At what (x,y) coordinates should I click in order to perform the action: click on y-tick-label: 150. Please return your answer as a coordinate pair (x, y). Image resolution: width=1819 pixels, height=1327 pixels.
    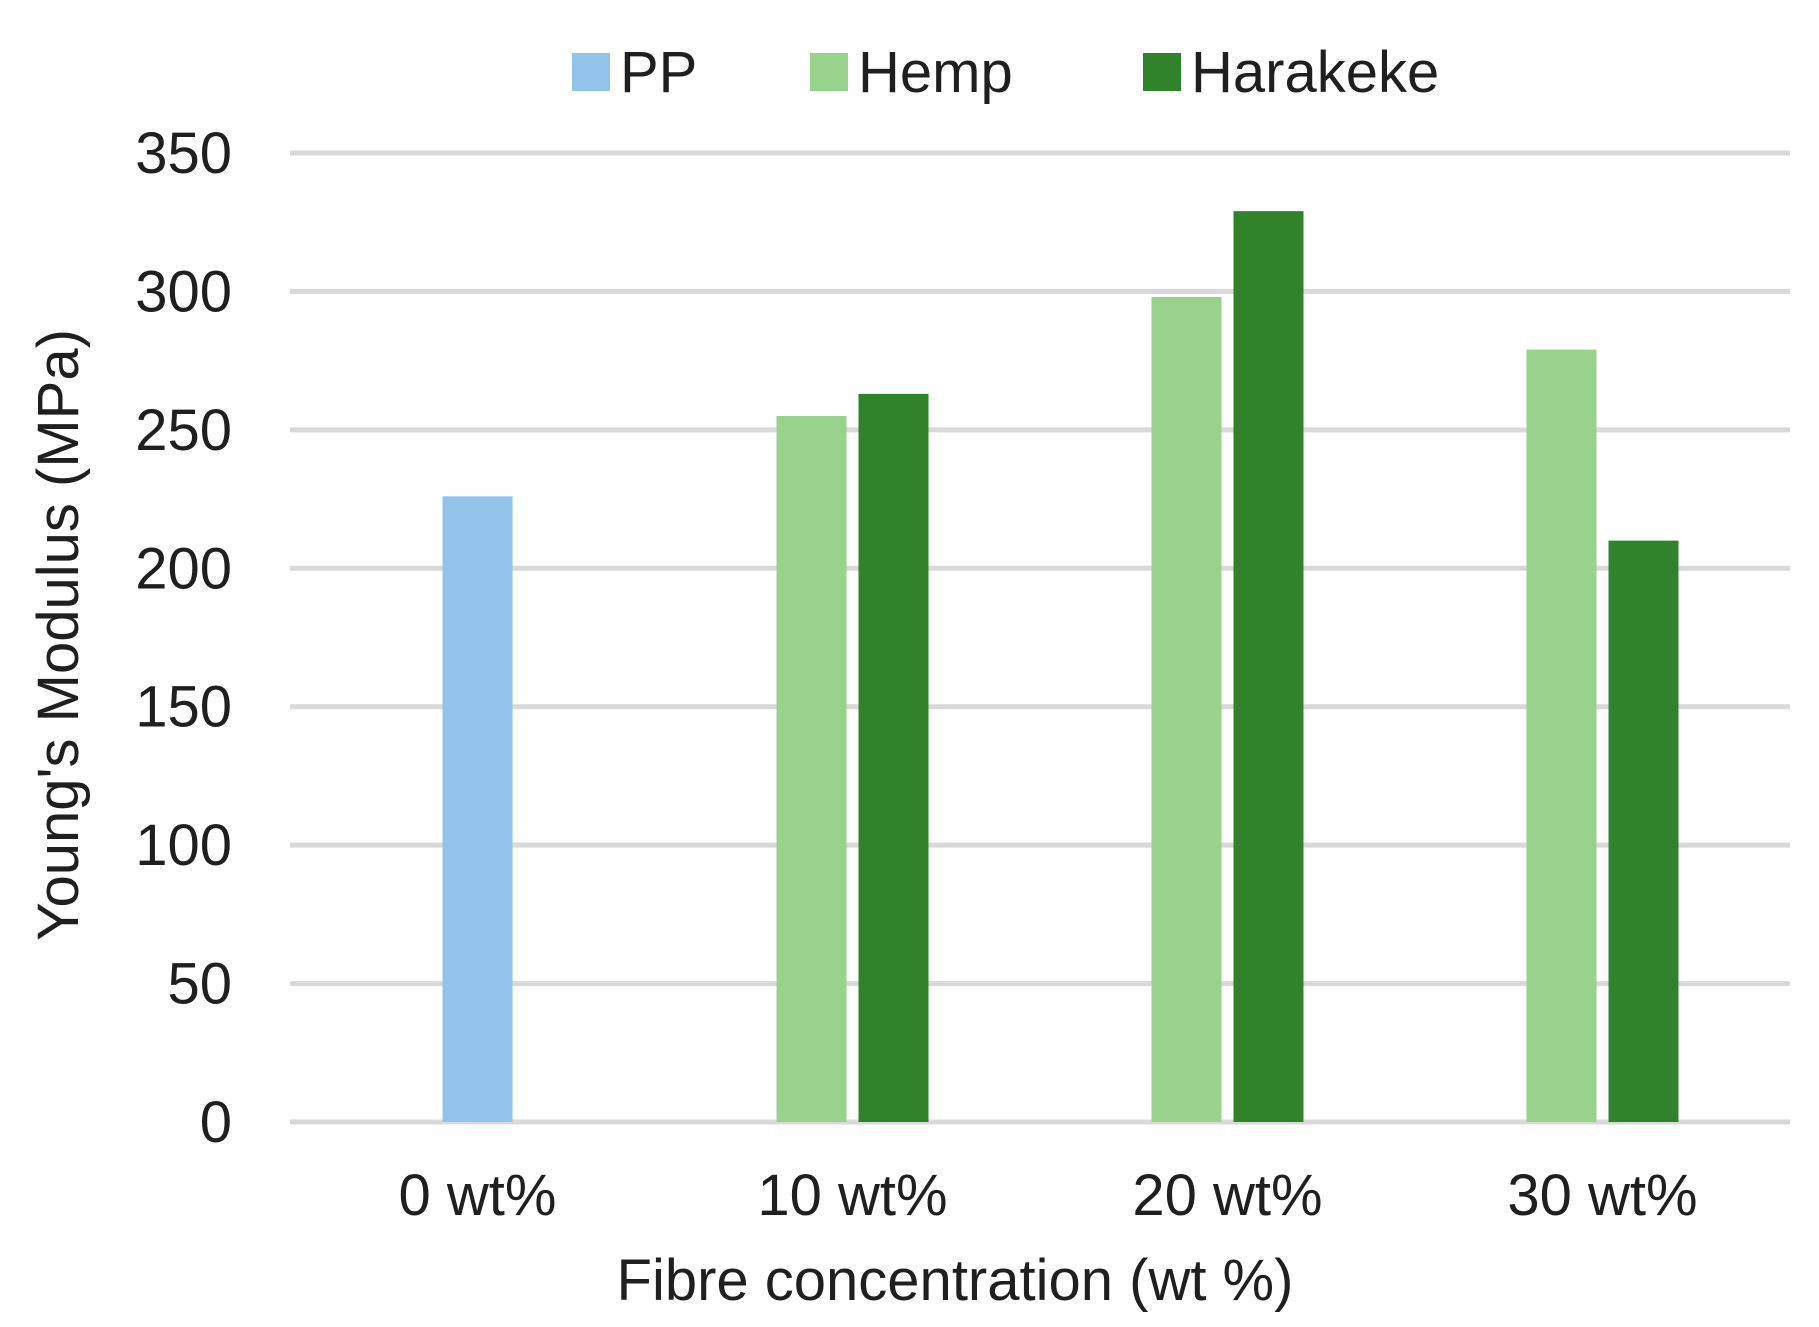
    Looking at the image, I should click on (183, 707).